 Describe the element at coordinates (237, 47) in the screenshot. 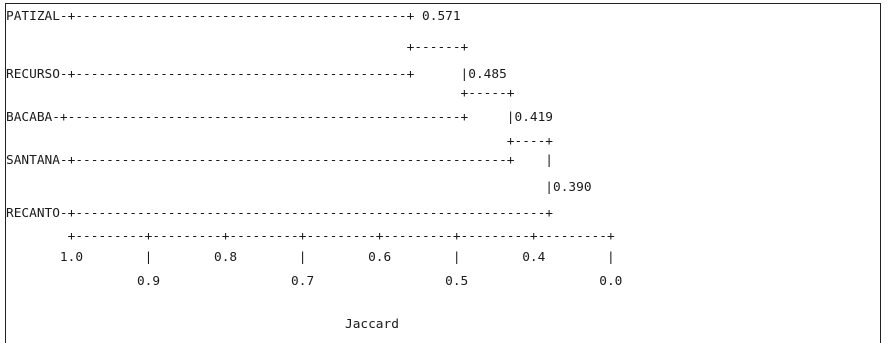

I see `dendrogram-connector-1: +------+` at that location.